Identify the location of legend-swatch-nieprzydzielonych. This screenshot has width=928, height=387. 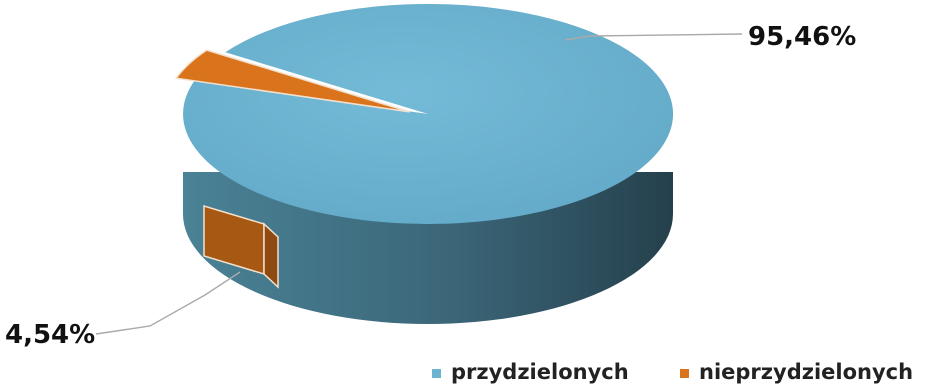
(684, 373).